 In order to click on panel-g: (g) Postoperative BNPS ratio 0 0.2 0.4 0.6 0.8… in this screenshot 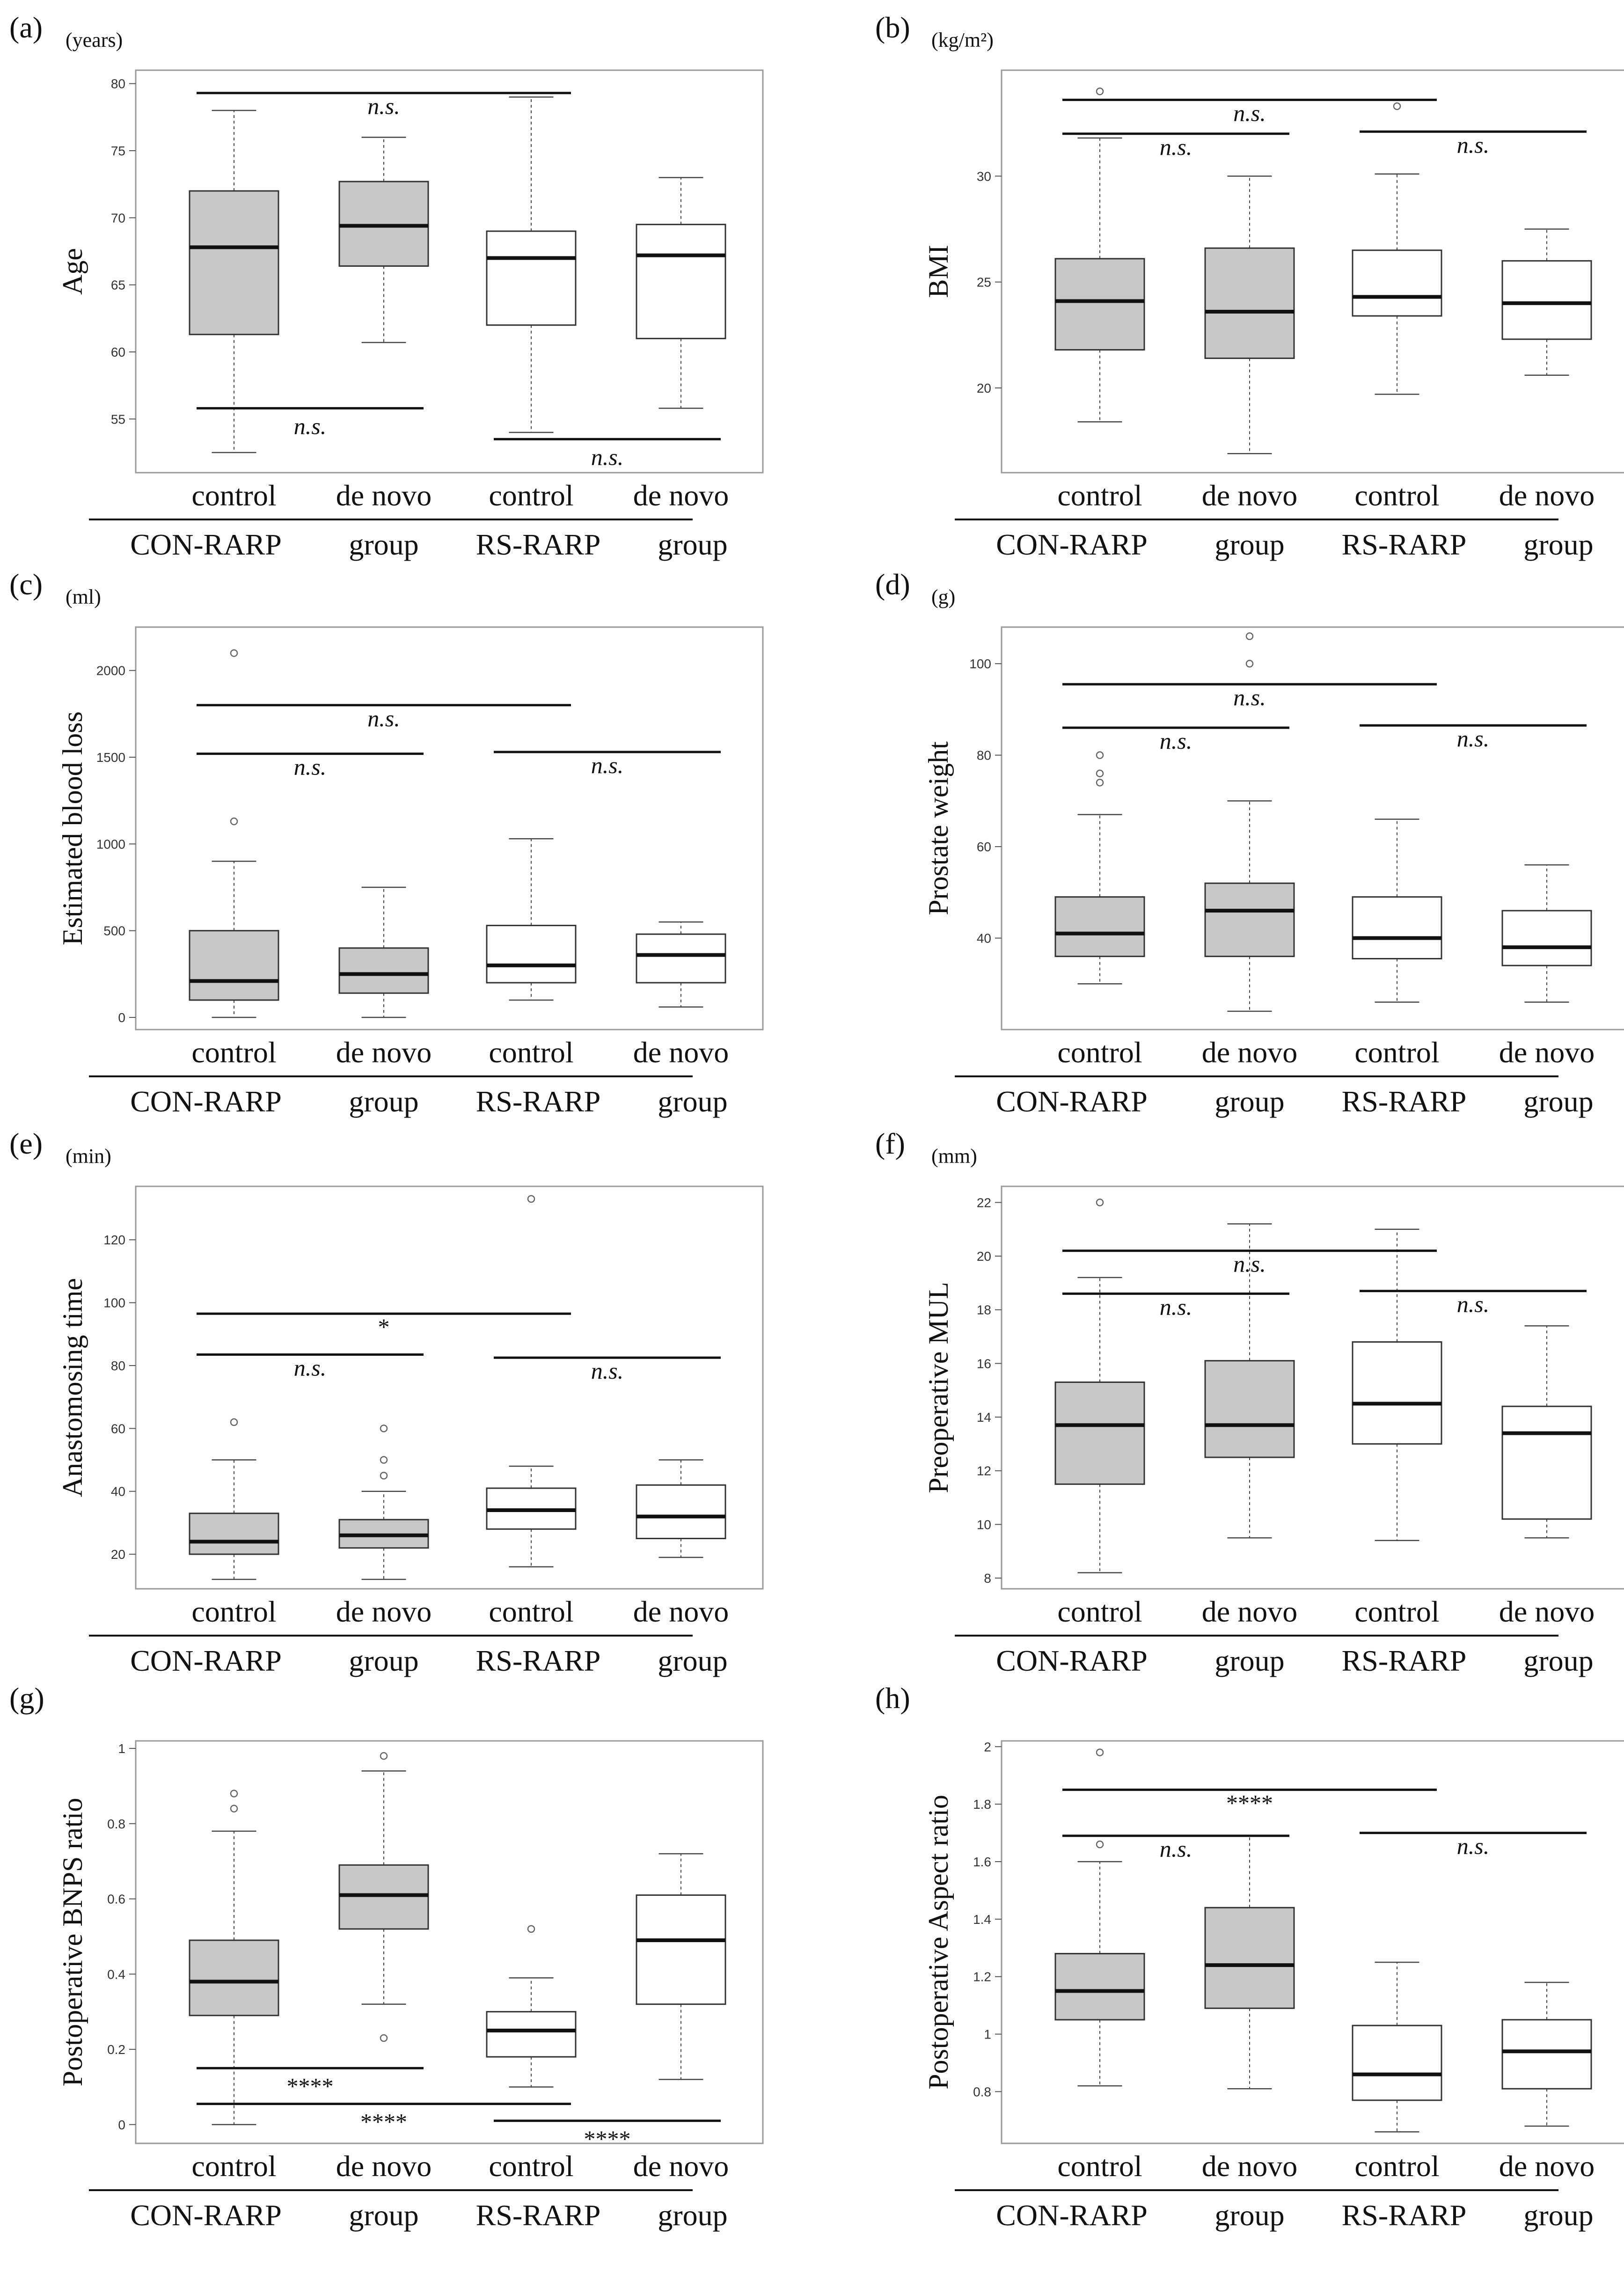, I will do `click(386, 1956)`.